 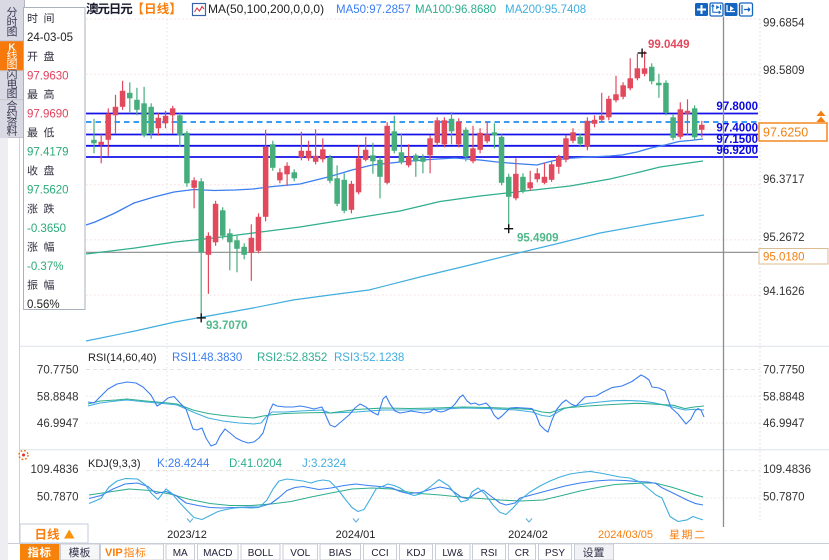 I want to click on svg-text: 97.9630, so click(x=48, y=76).